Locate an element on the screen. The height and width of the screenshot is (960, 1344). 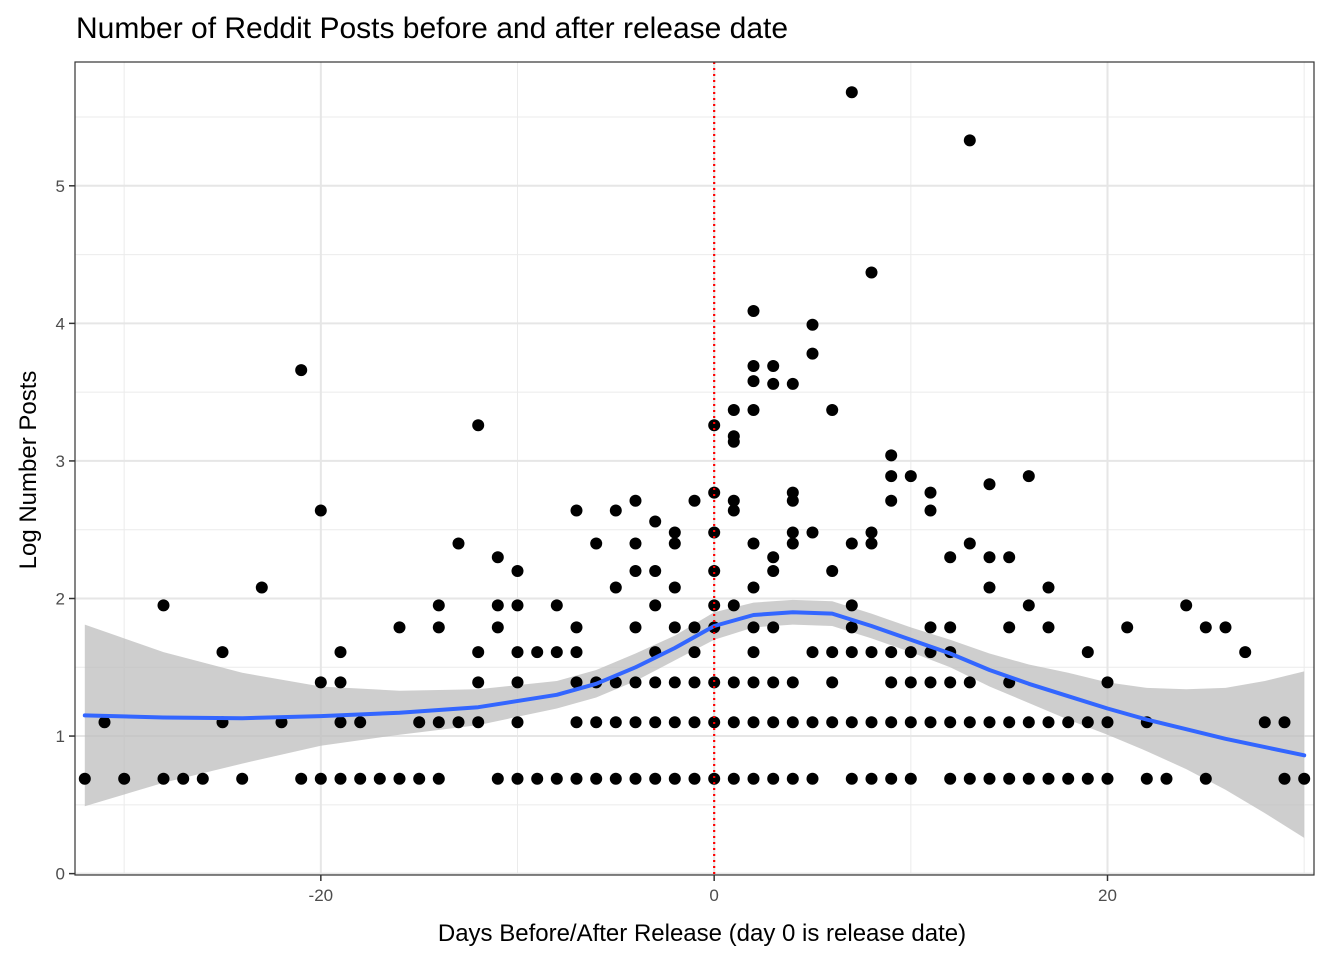
smooth-line-group is located at coordinates (694, 684).